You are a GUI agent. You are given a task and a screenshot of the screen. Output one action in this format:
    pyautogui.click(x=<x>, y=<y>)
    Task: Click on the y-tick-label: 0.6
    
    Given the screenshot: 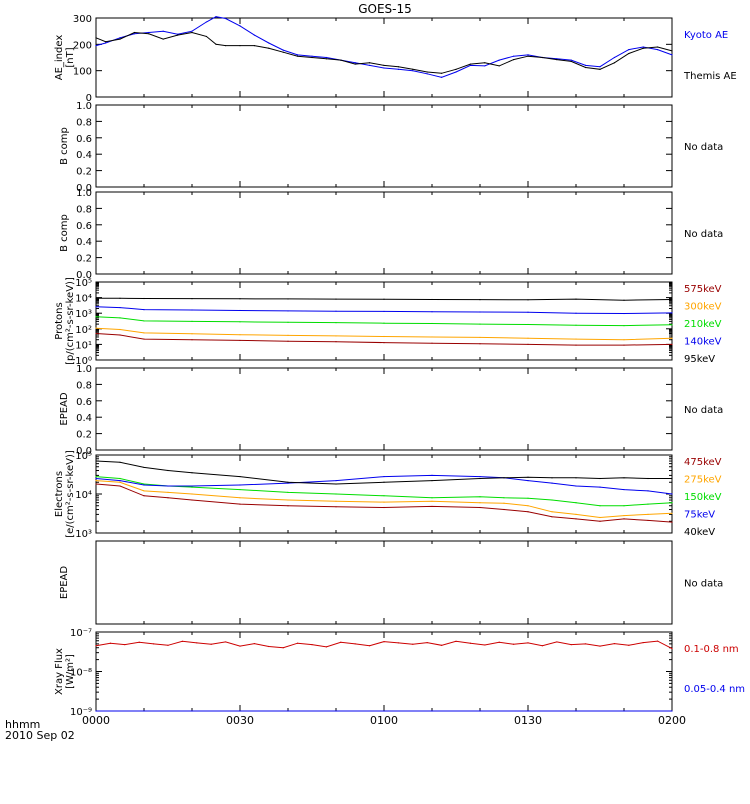 What is the action you would take?
    pyautogui.click(x=84, y=139)
    